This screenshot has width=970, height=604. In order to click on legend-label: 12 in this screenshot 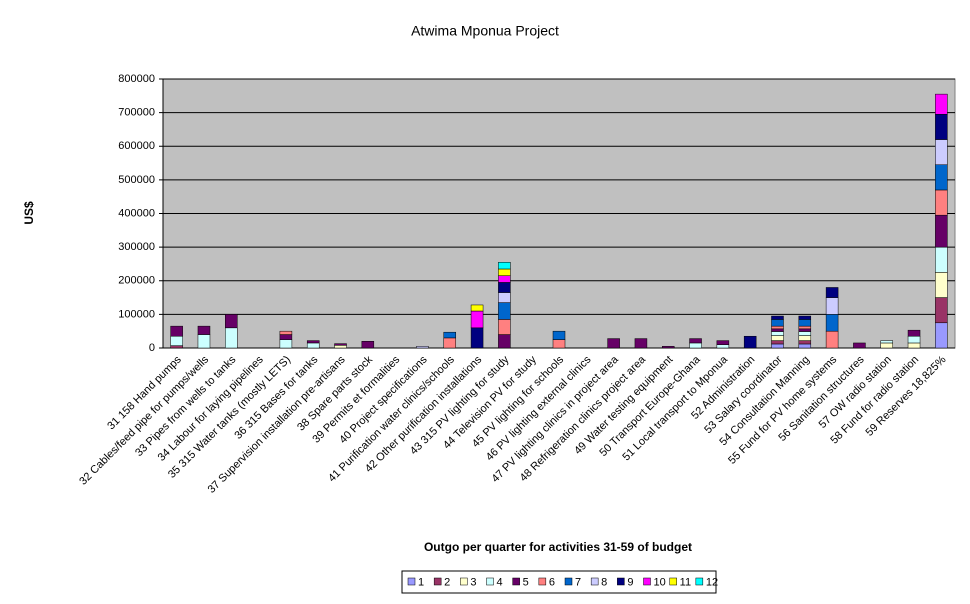, I will do `click(712, 582)`.